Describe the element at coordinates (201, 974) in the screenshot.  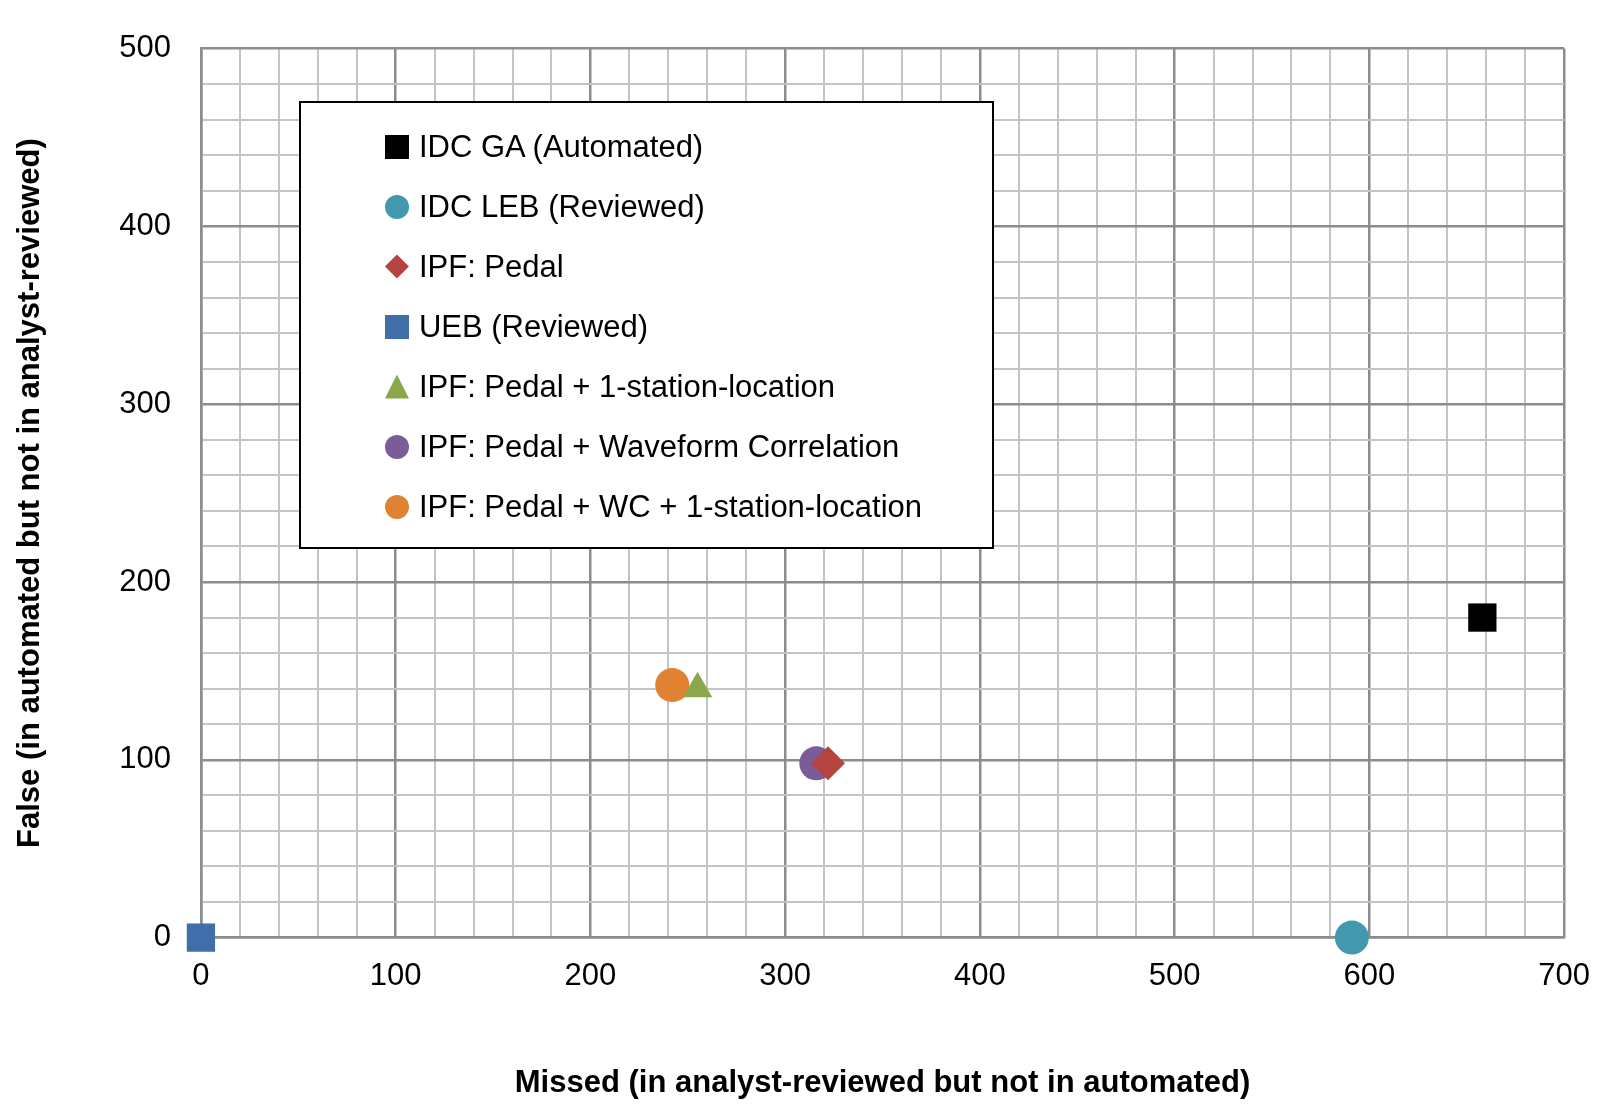
I see `x-tick-label: 0` at that location.